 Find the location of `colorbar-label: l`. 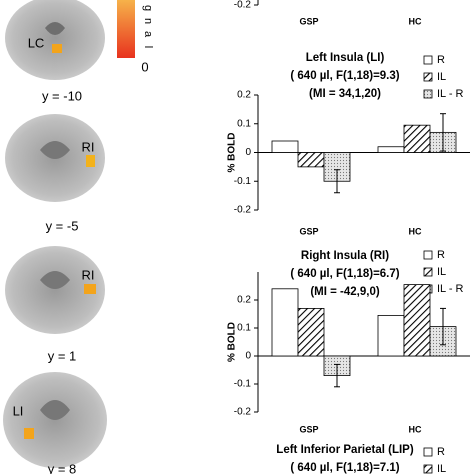

colorbar-label: l is located at coordinates (148, 47).